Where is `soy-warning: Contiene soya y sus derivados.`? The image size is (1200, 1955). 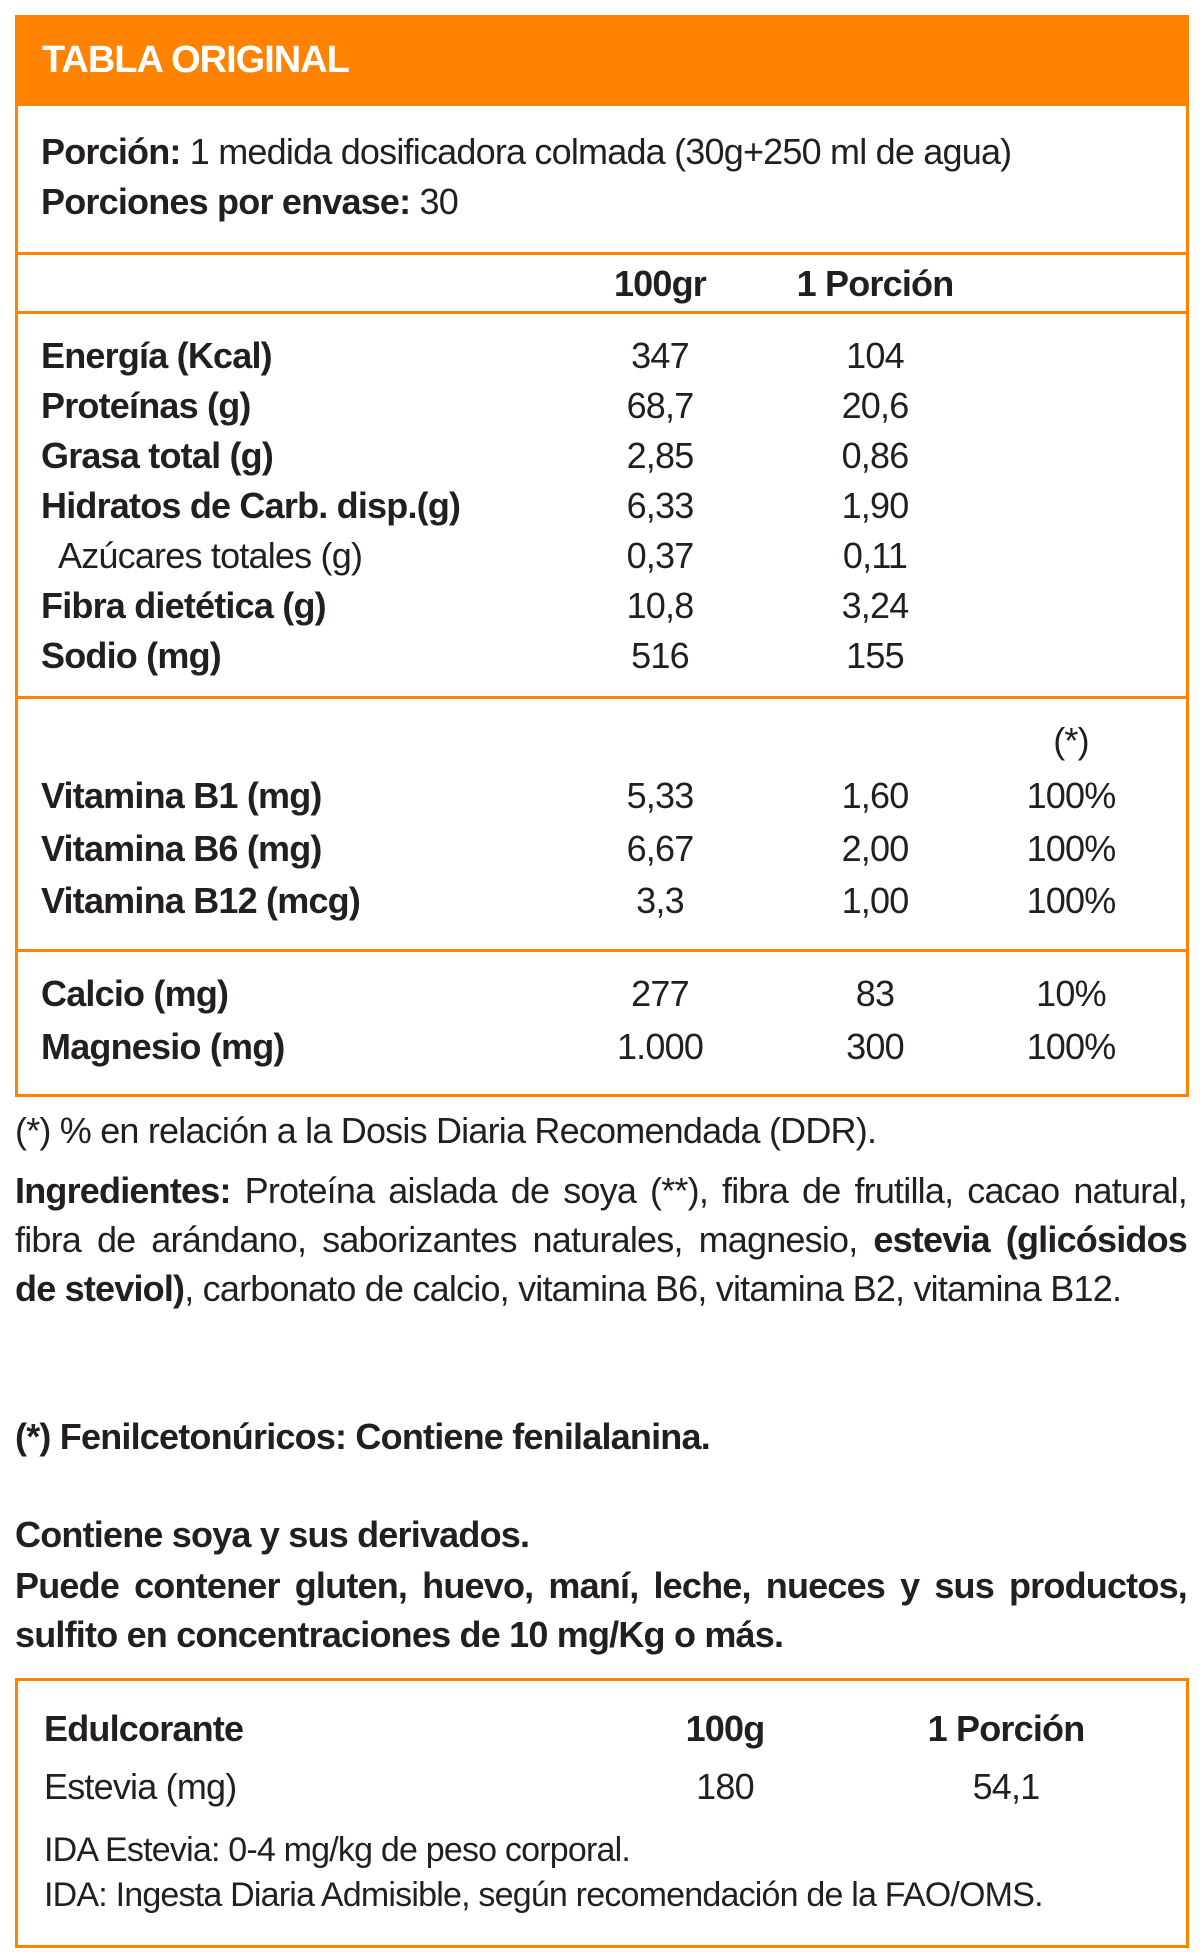
soy-warning: Contiene soya y sus derivados. is located at coordinates (272, 1534).